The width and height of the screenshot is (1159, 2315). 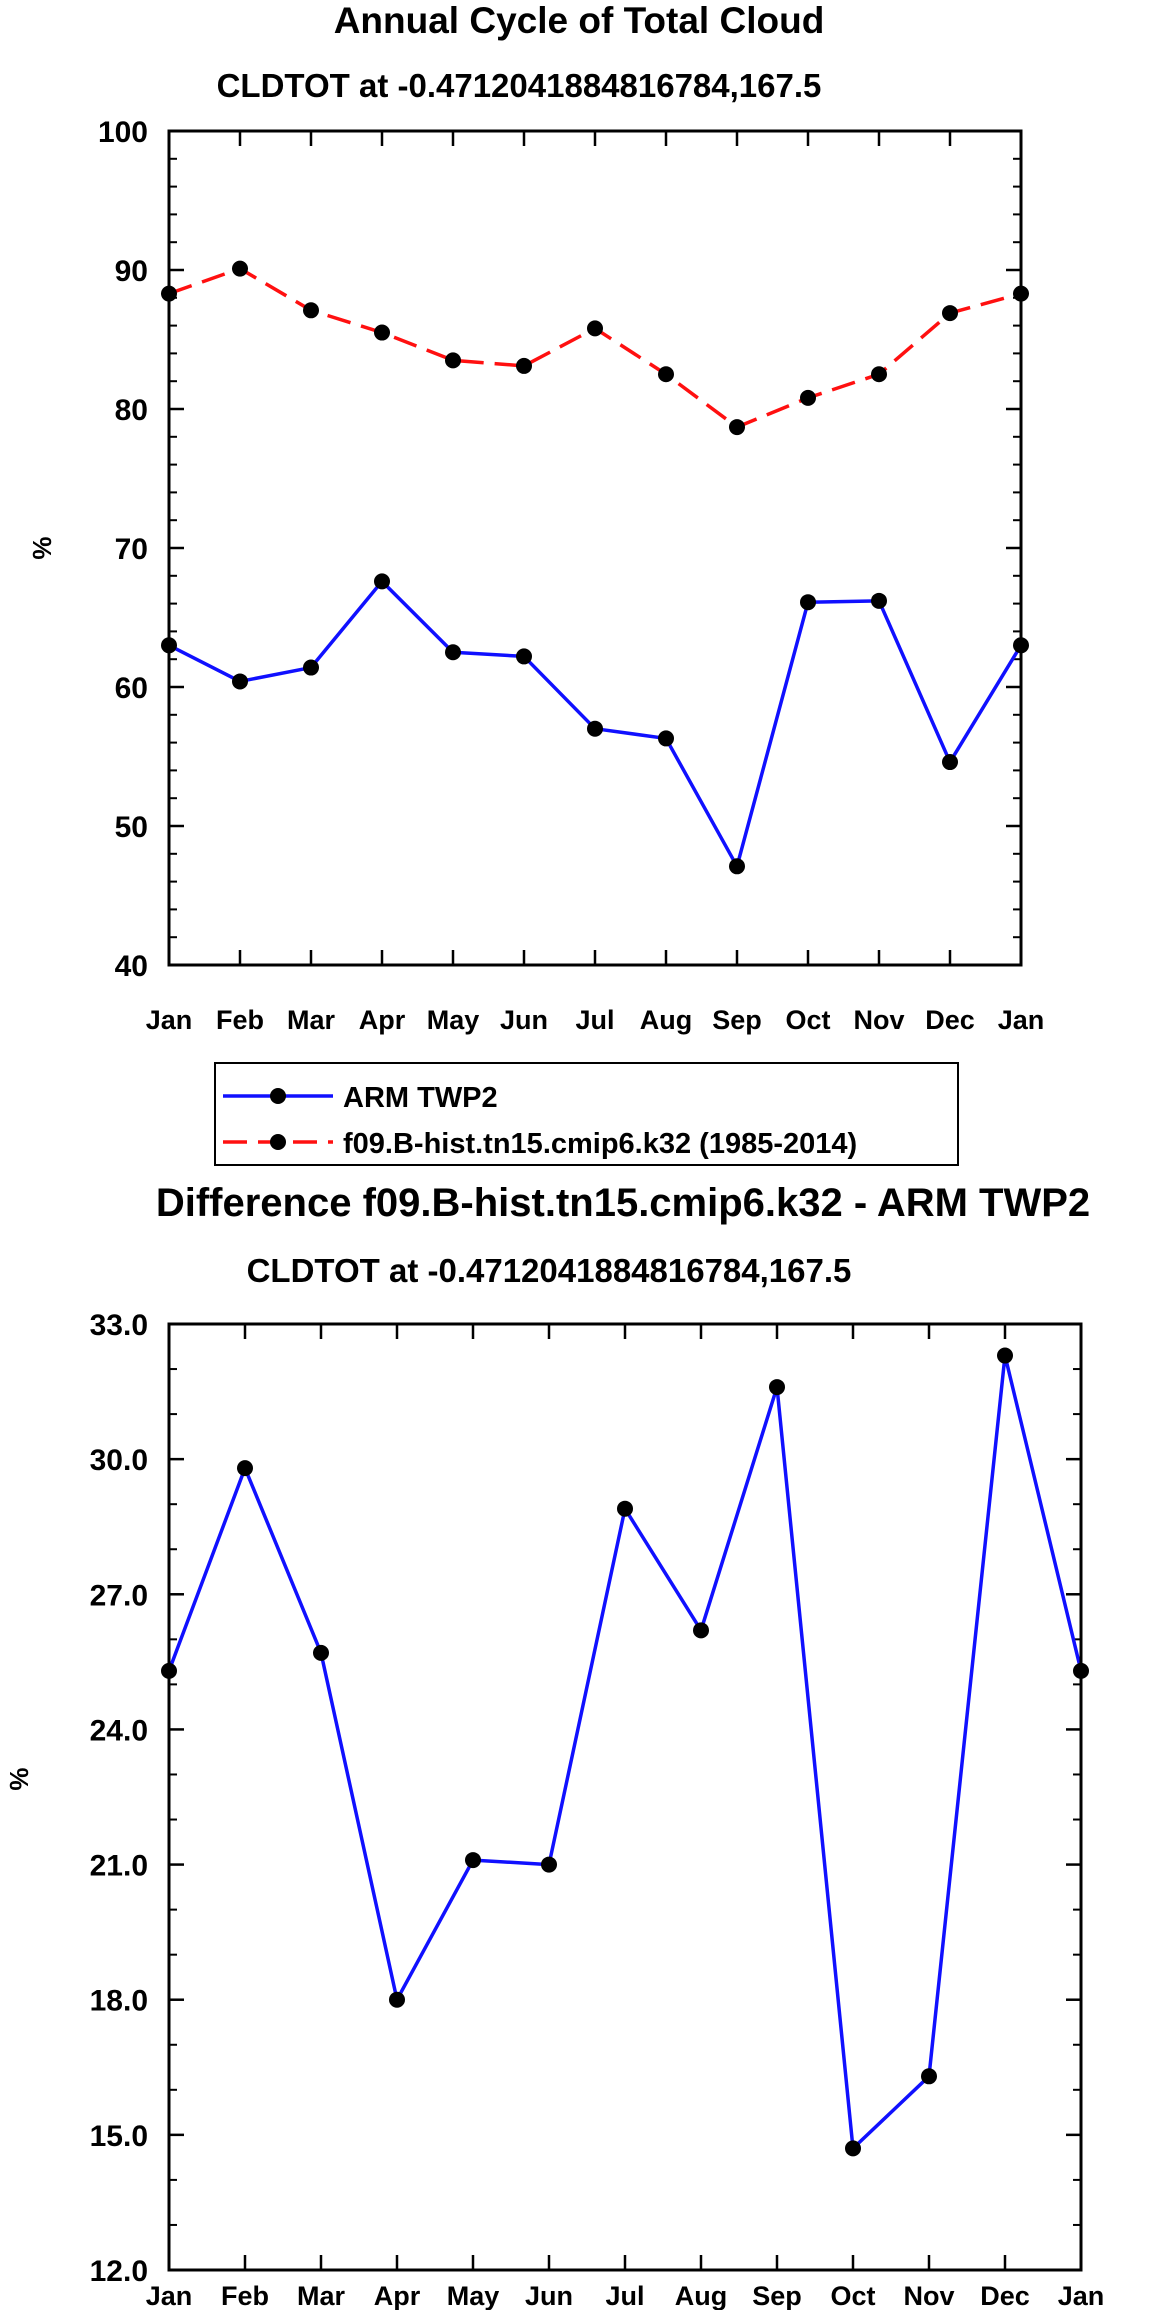 I want to click on y-tick-label: 70, so click(x=131, y=549).